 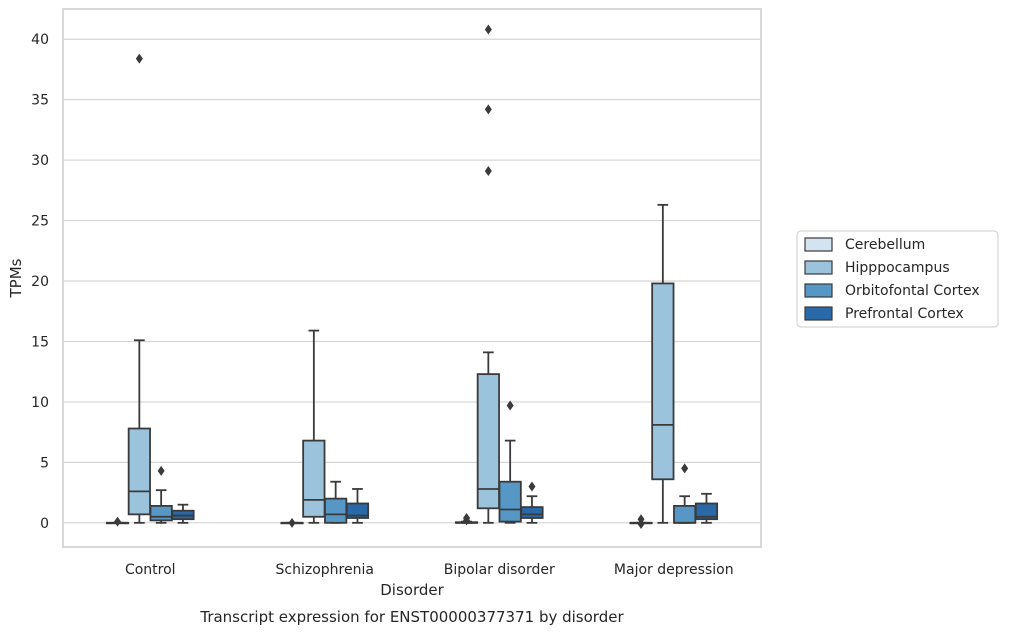 I want to click on y-tick-label: 35, so click(x=40, y=101).